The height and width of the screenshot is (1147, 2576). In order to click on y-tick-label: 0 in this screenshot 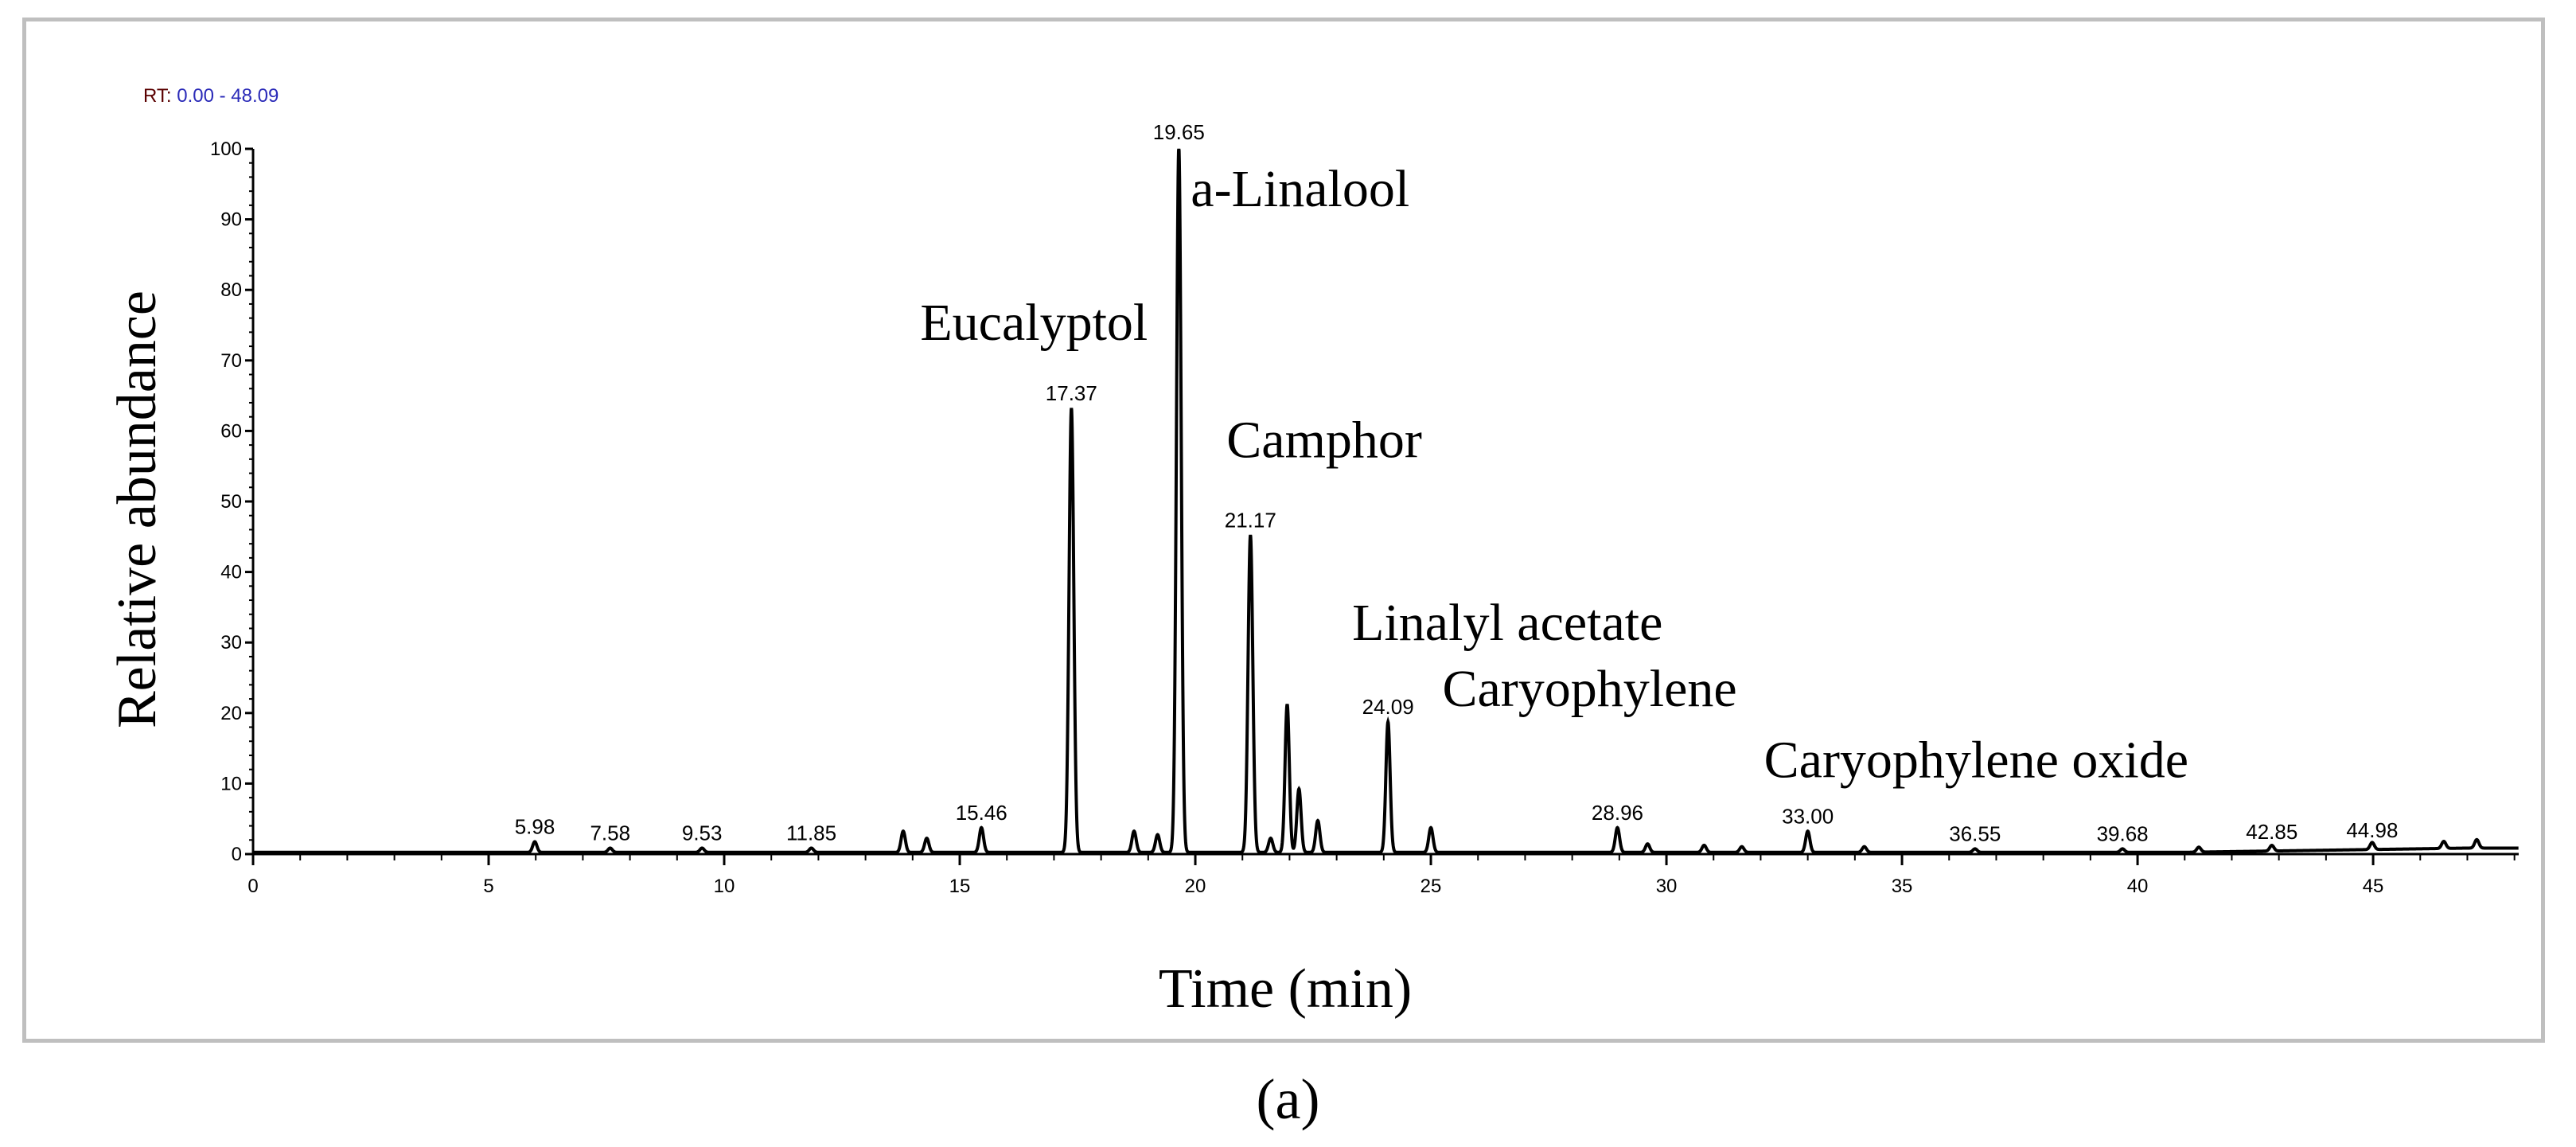, I will do `click(237, 854)`.